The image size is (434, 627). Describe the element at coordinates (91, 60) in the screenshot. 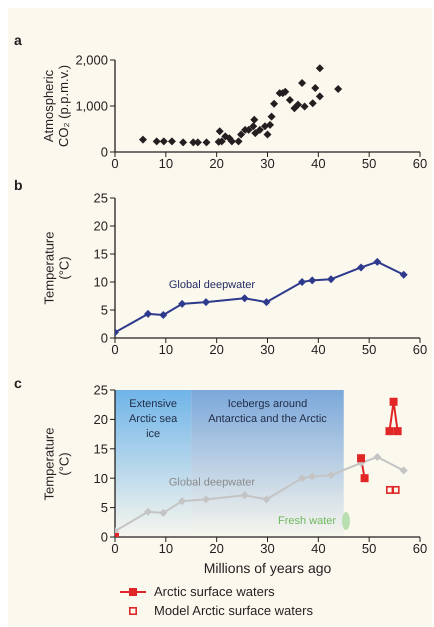

I see `y-tick-label: 2,000` at that location.